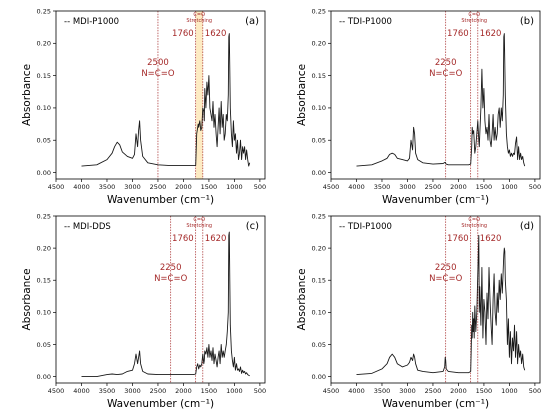 This screenshot has height=417, width=550. I want to click on carbonyl-band-highlight, so click(199, 95).